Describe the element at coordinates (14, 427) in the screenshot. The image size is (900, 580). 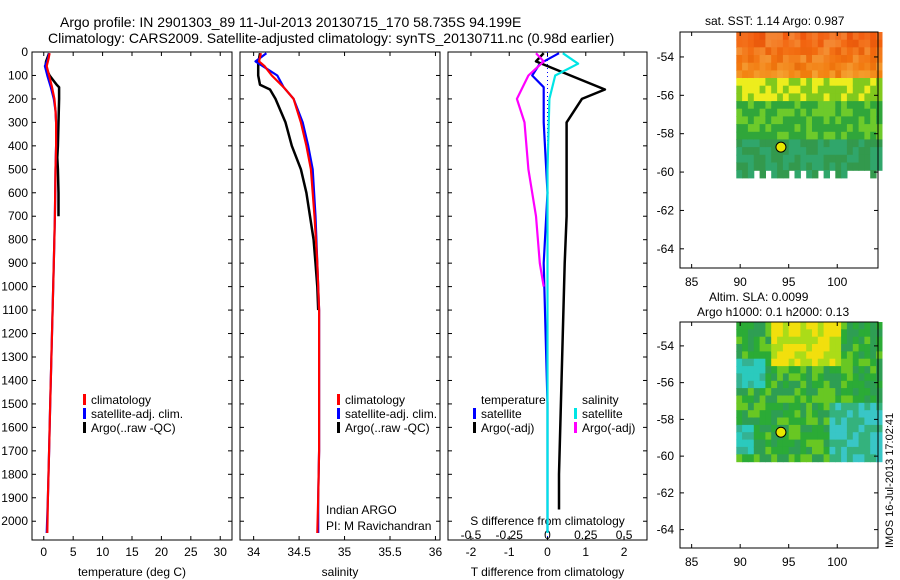
I see `y-tick-label: 1600` at that location.